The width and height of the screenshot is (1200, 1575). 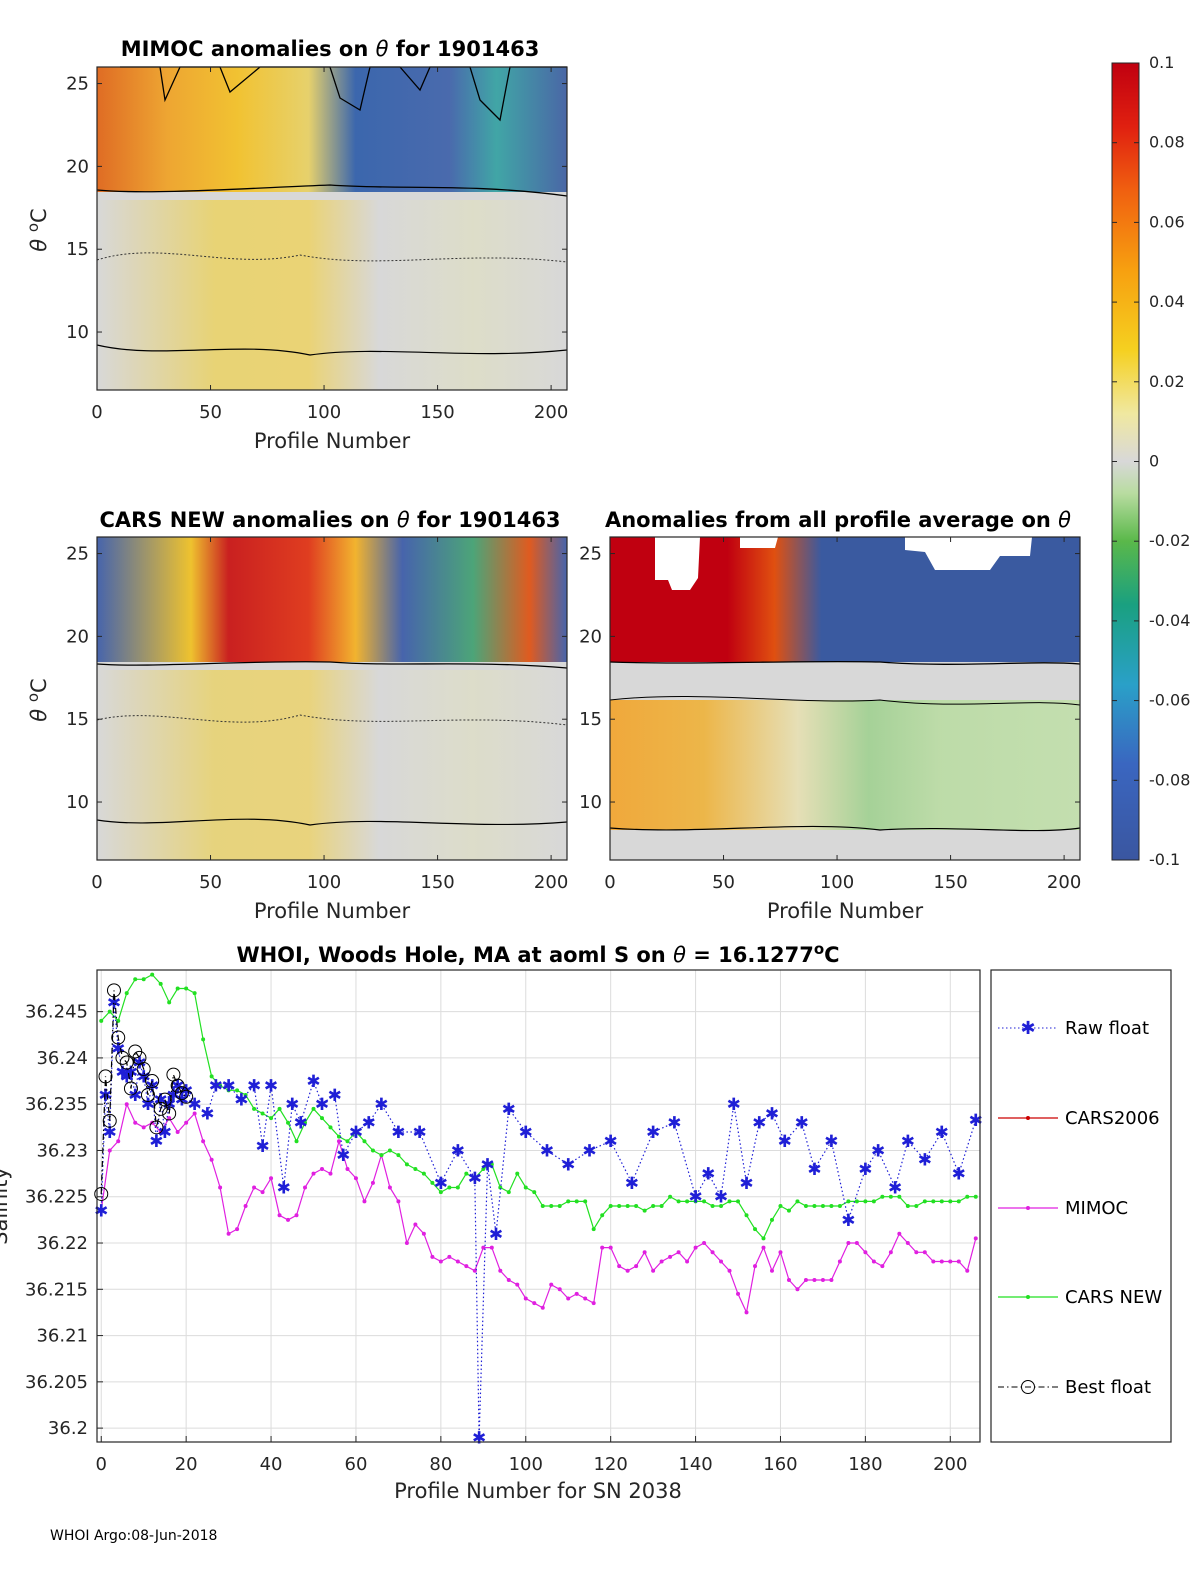 What do you see at coordinates (133, 1536) in the screenshot?
I see `footer-stamp: WHOI Argo:08-Jun-2018` at bounding box center [133, 1536].